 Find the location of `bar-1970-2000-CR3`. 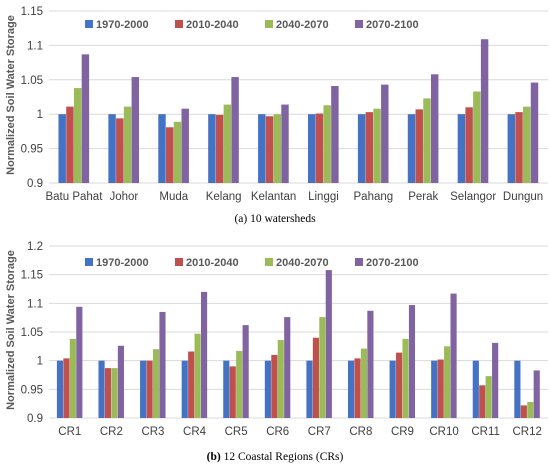

bar-1970-2000-CR3 is located at coordinates (143, 389).